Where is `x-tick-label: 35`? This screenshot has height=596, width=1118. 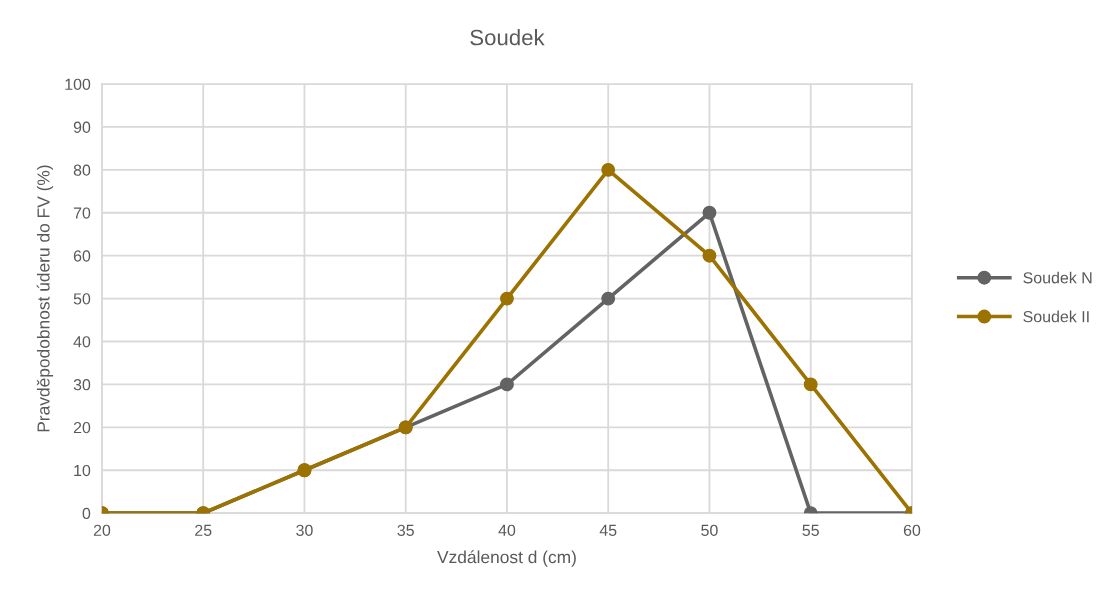
x-tick-label: 35 is located at coordinates (405, 530).